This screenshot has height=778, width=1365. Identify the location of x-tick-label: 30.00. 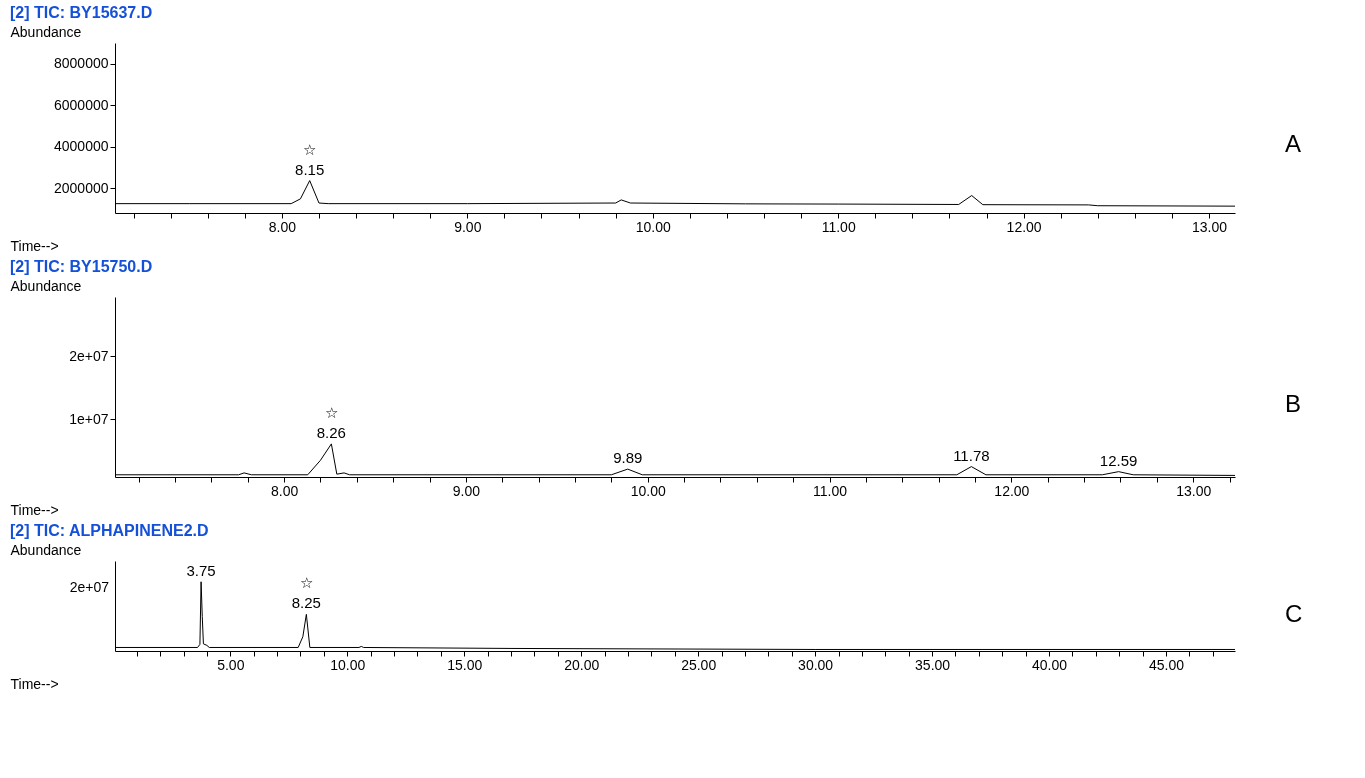
(816, 664).